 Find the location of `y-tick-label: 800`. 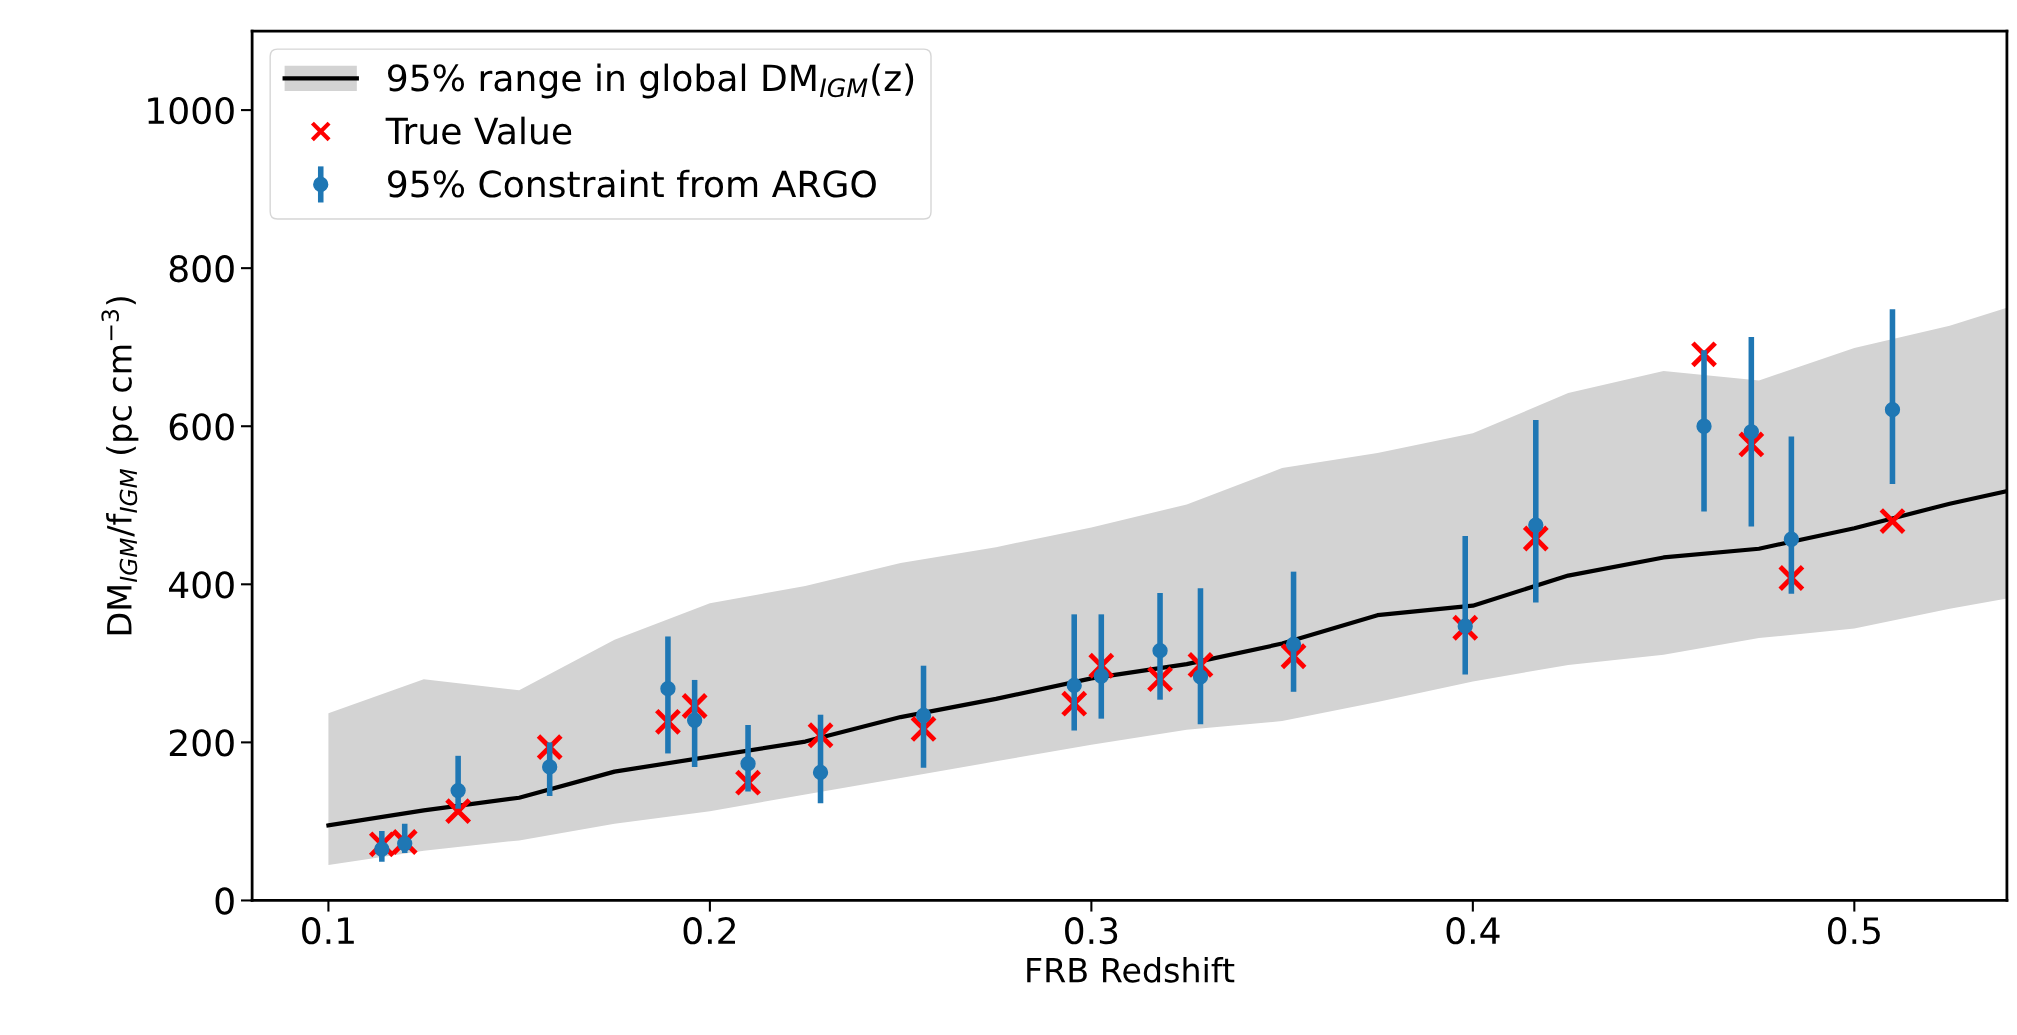

y-tick-label: 800 is located at coordinates (201, 269).